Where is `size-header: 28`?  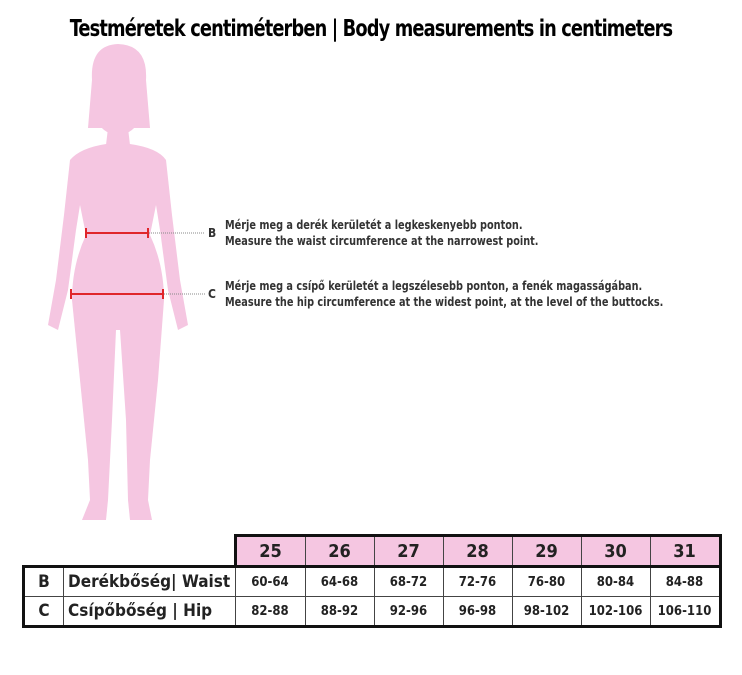 size-header: 28 is located at coordinates (477, 550).